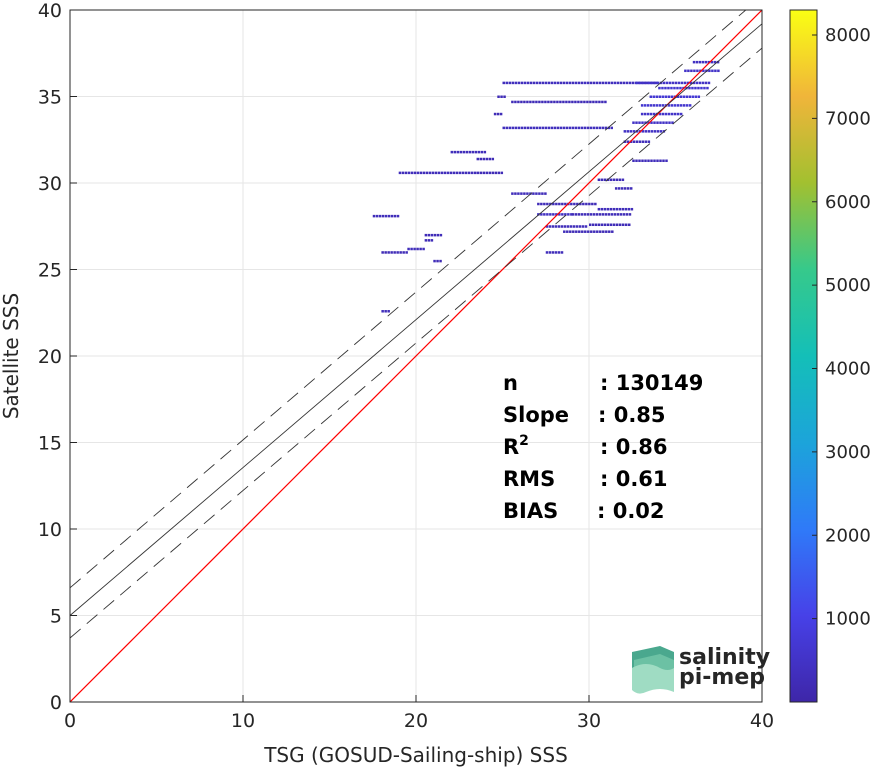 This screenshot has width=879, height=768. I want to click on y-tick-label: 10, so click(50, 530).